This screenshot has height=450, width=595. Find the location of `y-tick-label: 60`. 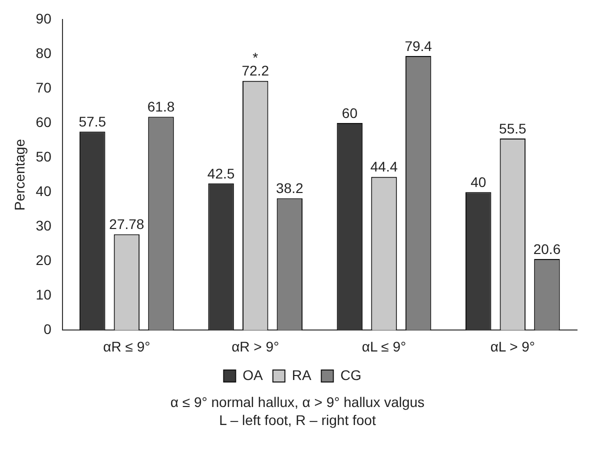

y-tick-label: 60 is located at coordinates (44, 122).